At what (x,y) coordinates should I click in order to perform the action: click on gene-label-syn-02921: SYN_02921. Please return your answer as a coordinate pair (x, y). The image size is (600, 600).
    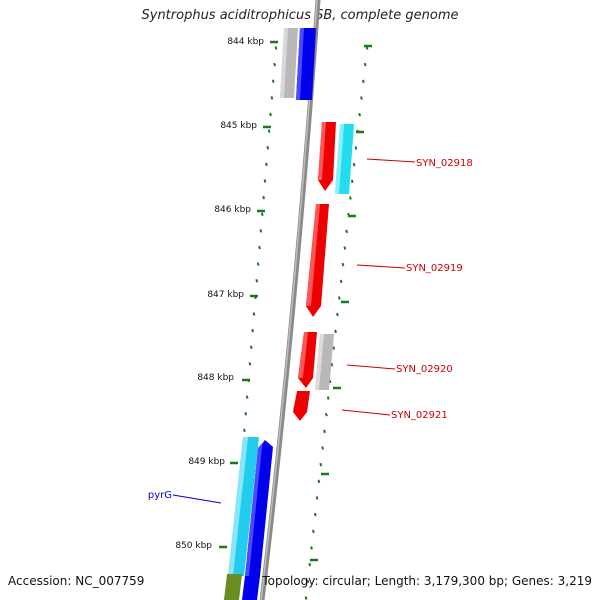
    Looking at the image, I should click on (419, 415).